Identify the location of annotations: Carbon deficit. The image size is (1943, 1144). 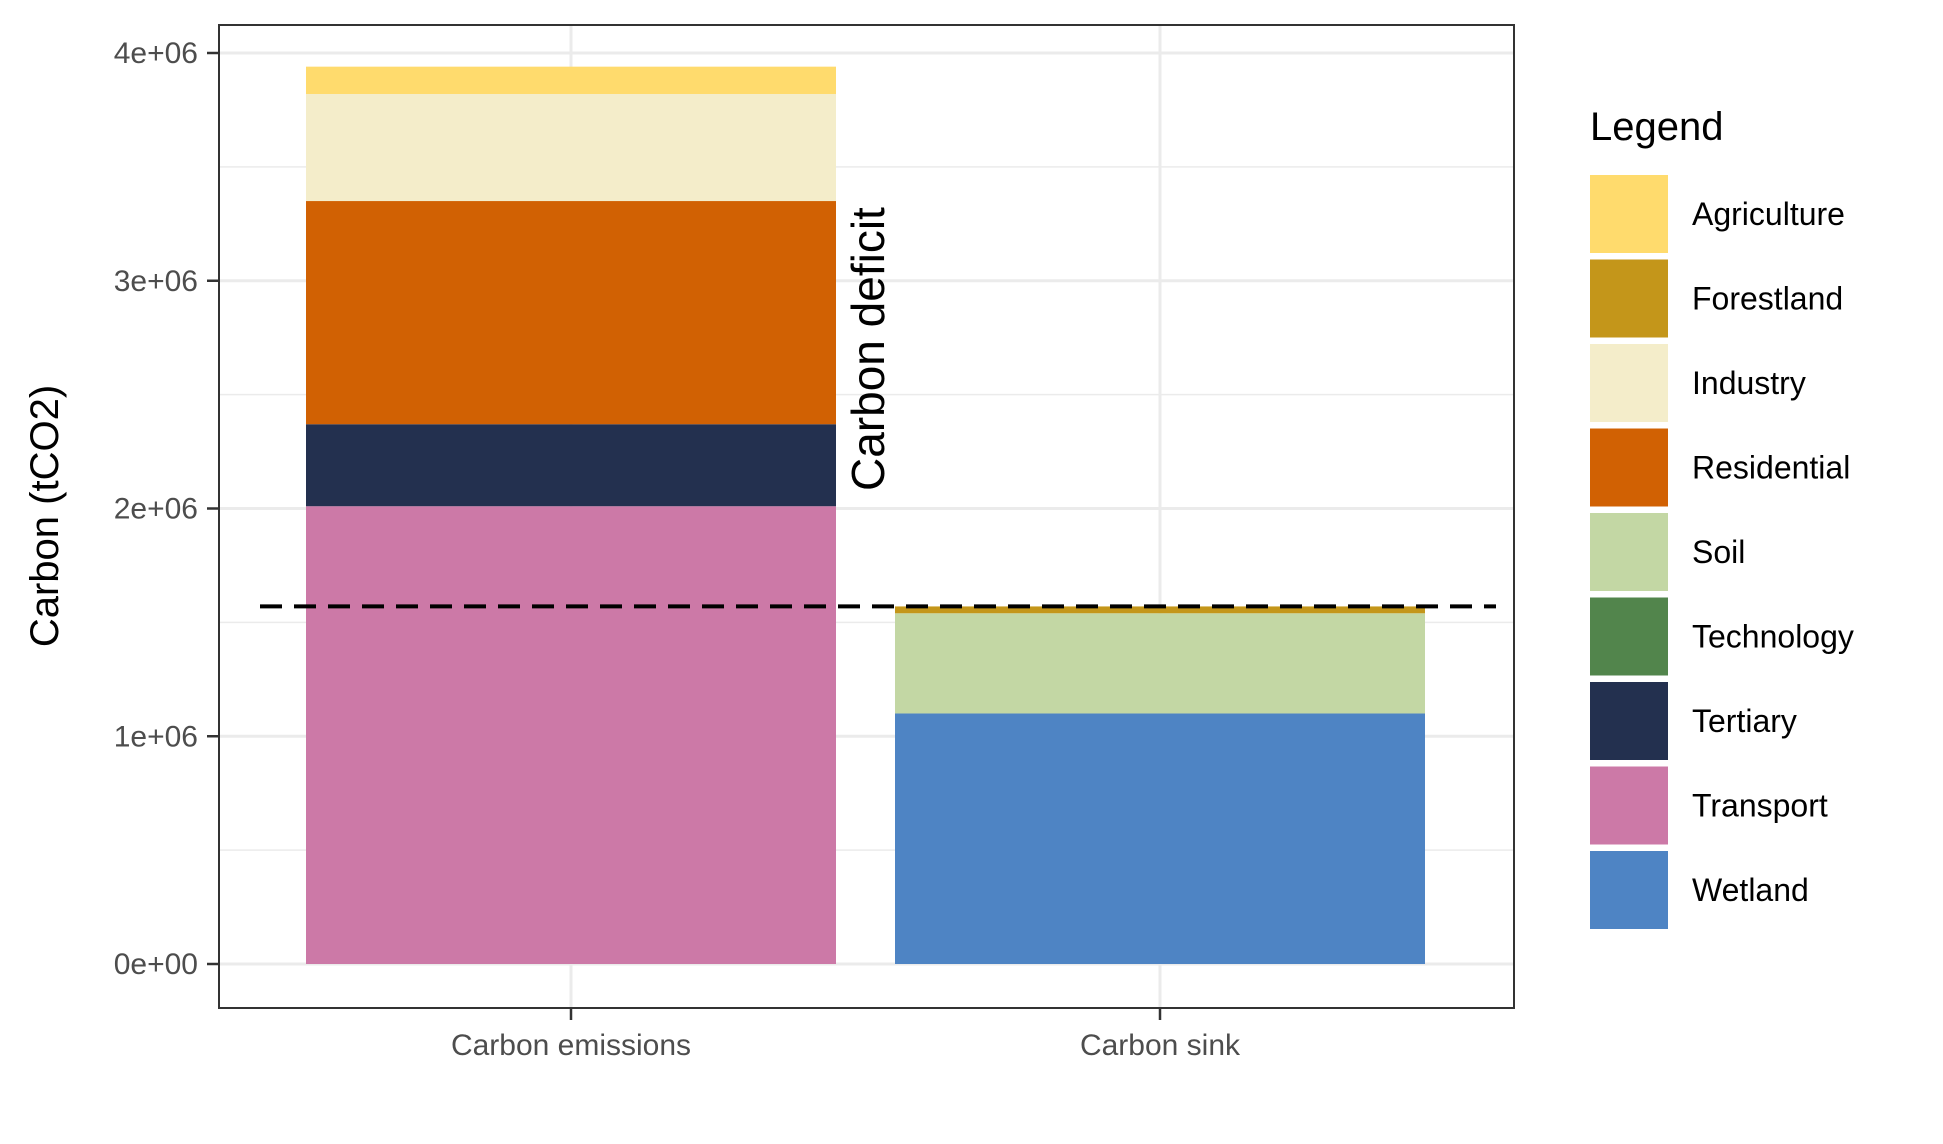
(868, 349).